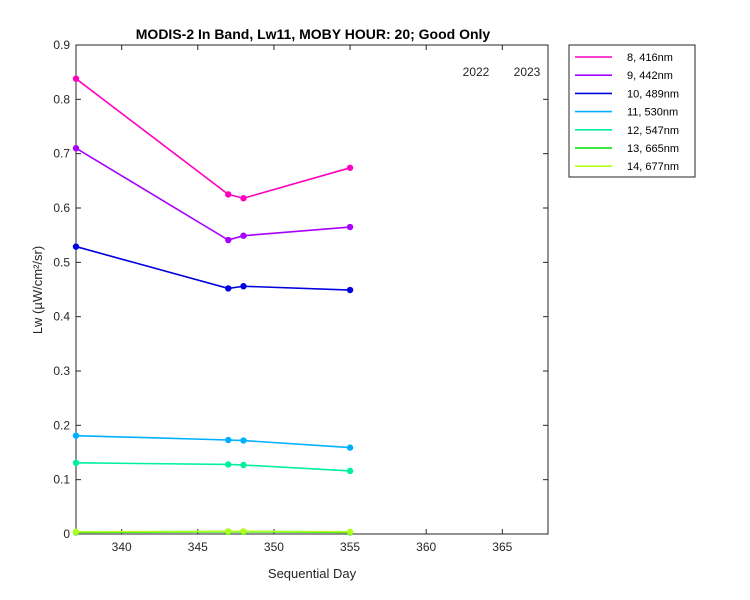 The height and width of the screenshot is (600, 750). I want to click on legend-label: 12, 547nm, so click(653, 131).